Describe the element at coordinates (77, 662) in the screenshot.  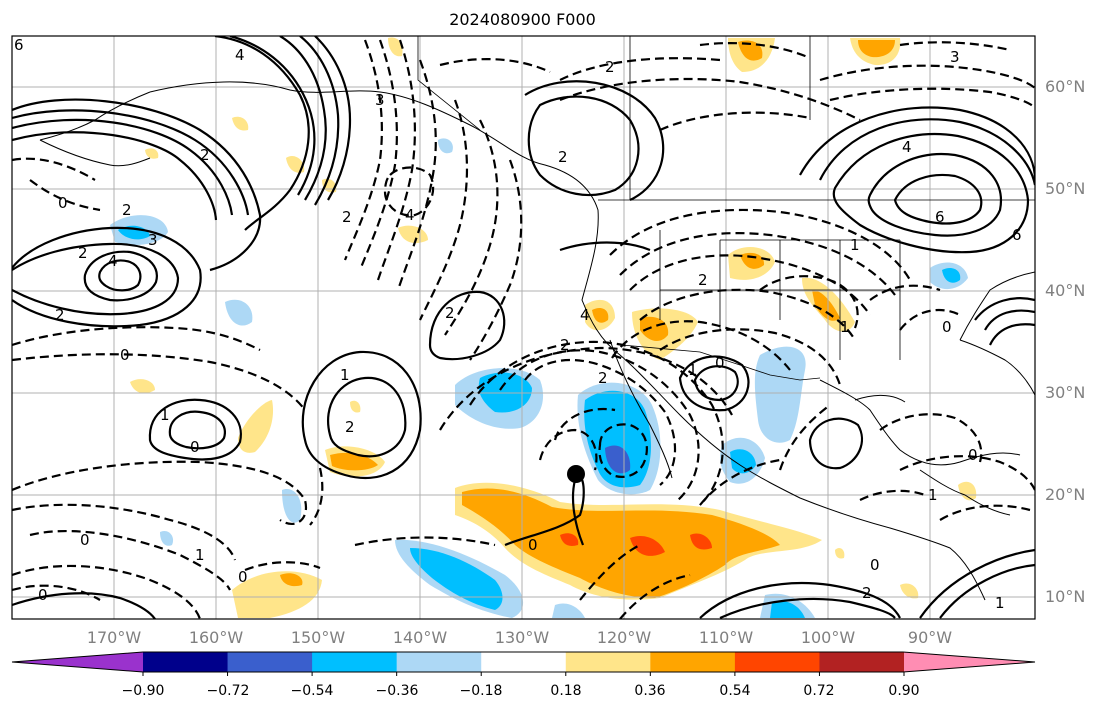
I see `colorbar-extend-left` at that location.